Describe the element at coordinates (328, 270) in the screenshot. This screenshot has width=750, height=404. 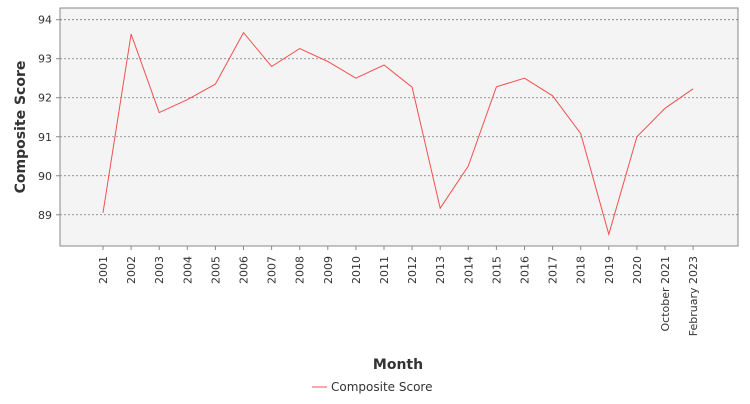
I see `x-tick-label: 2009` at that location.